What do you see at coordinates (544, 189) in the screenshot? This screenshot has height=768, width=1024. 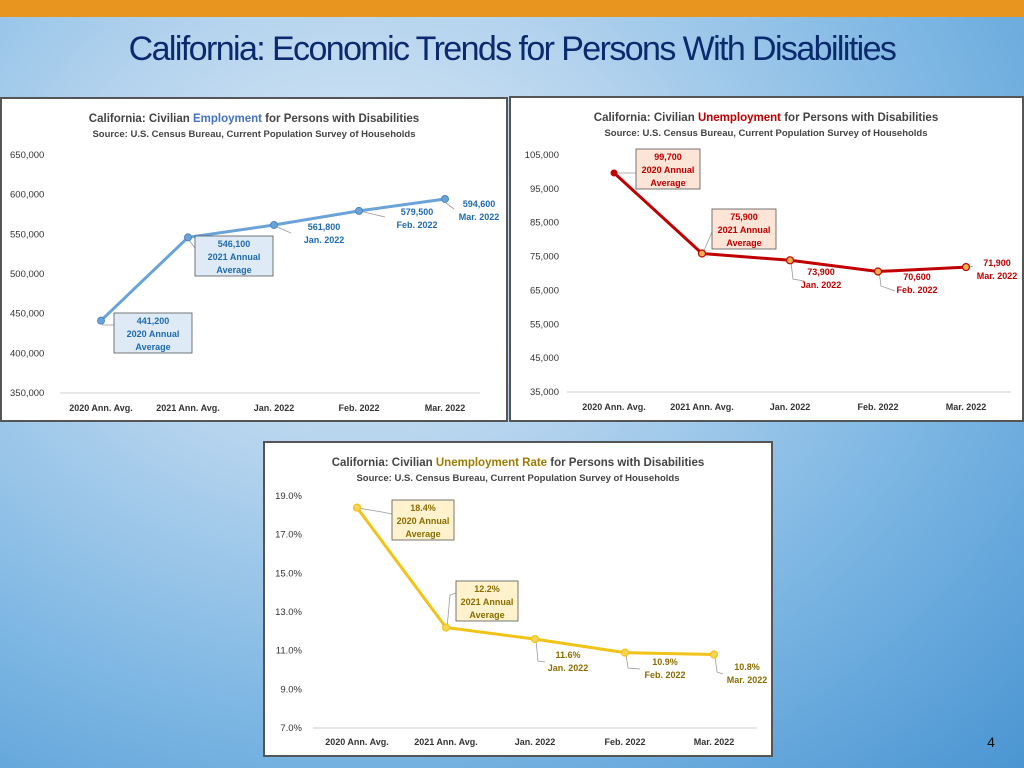 I see `unemployment-y-tick-label: 95,000` at bounding box center [544, 189].